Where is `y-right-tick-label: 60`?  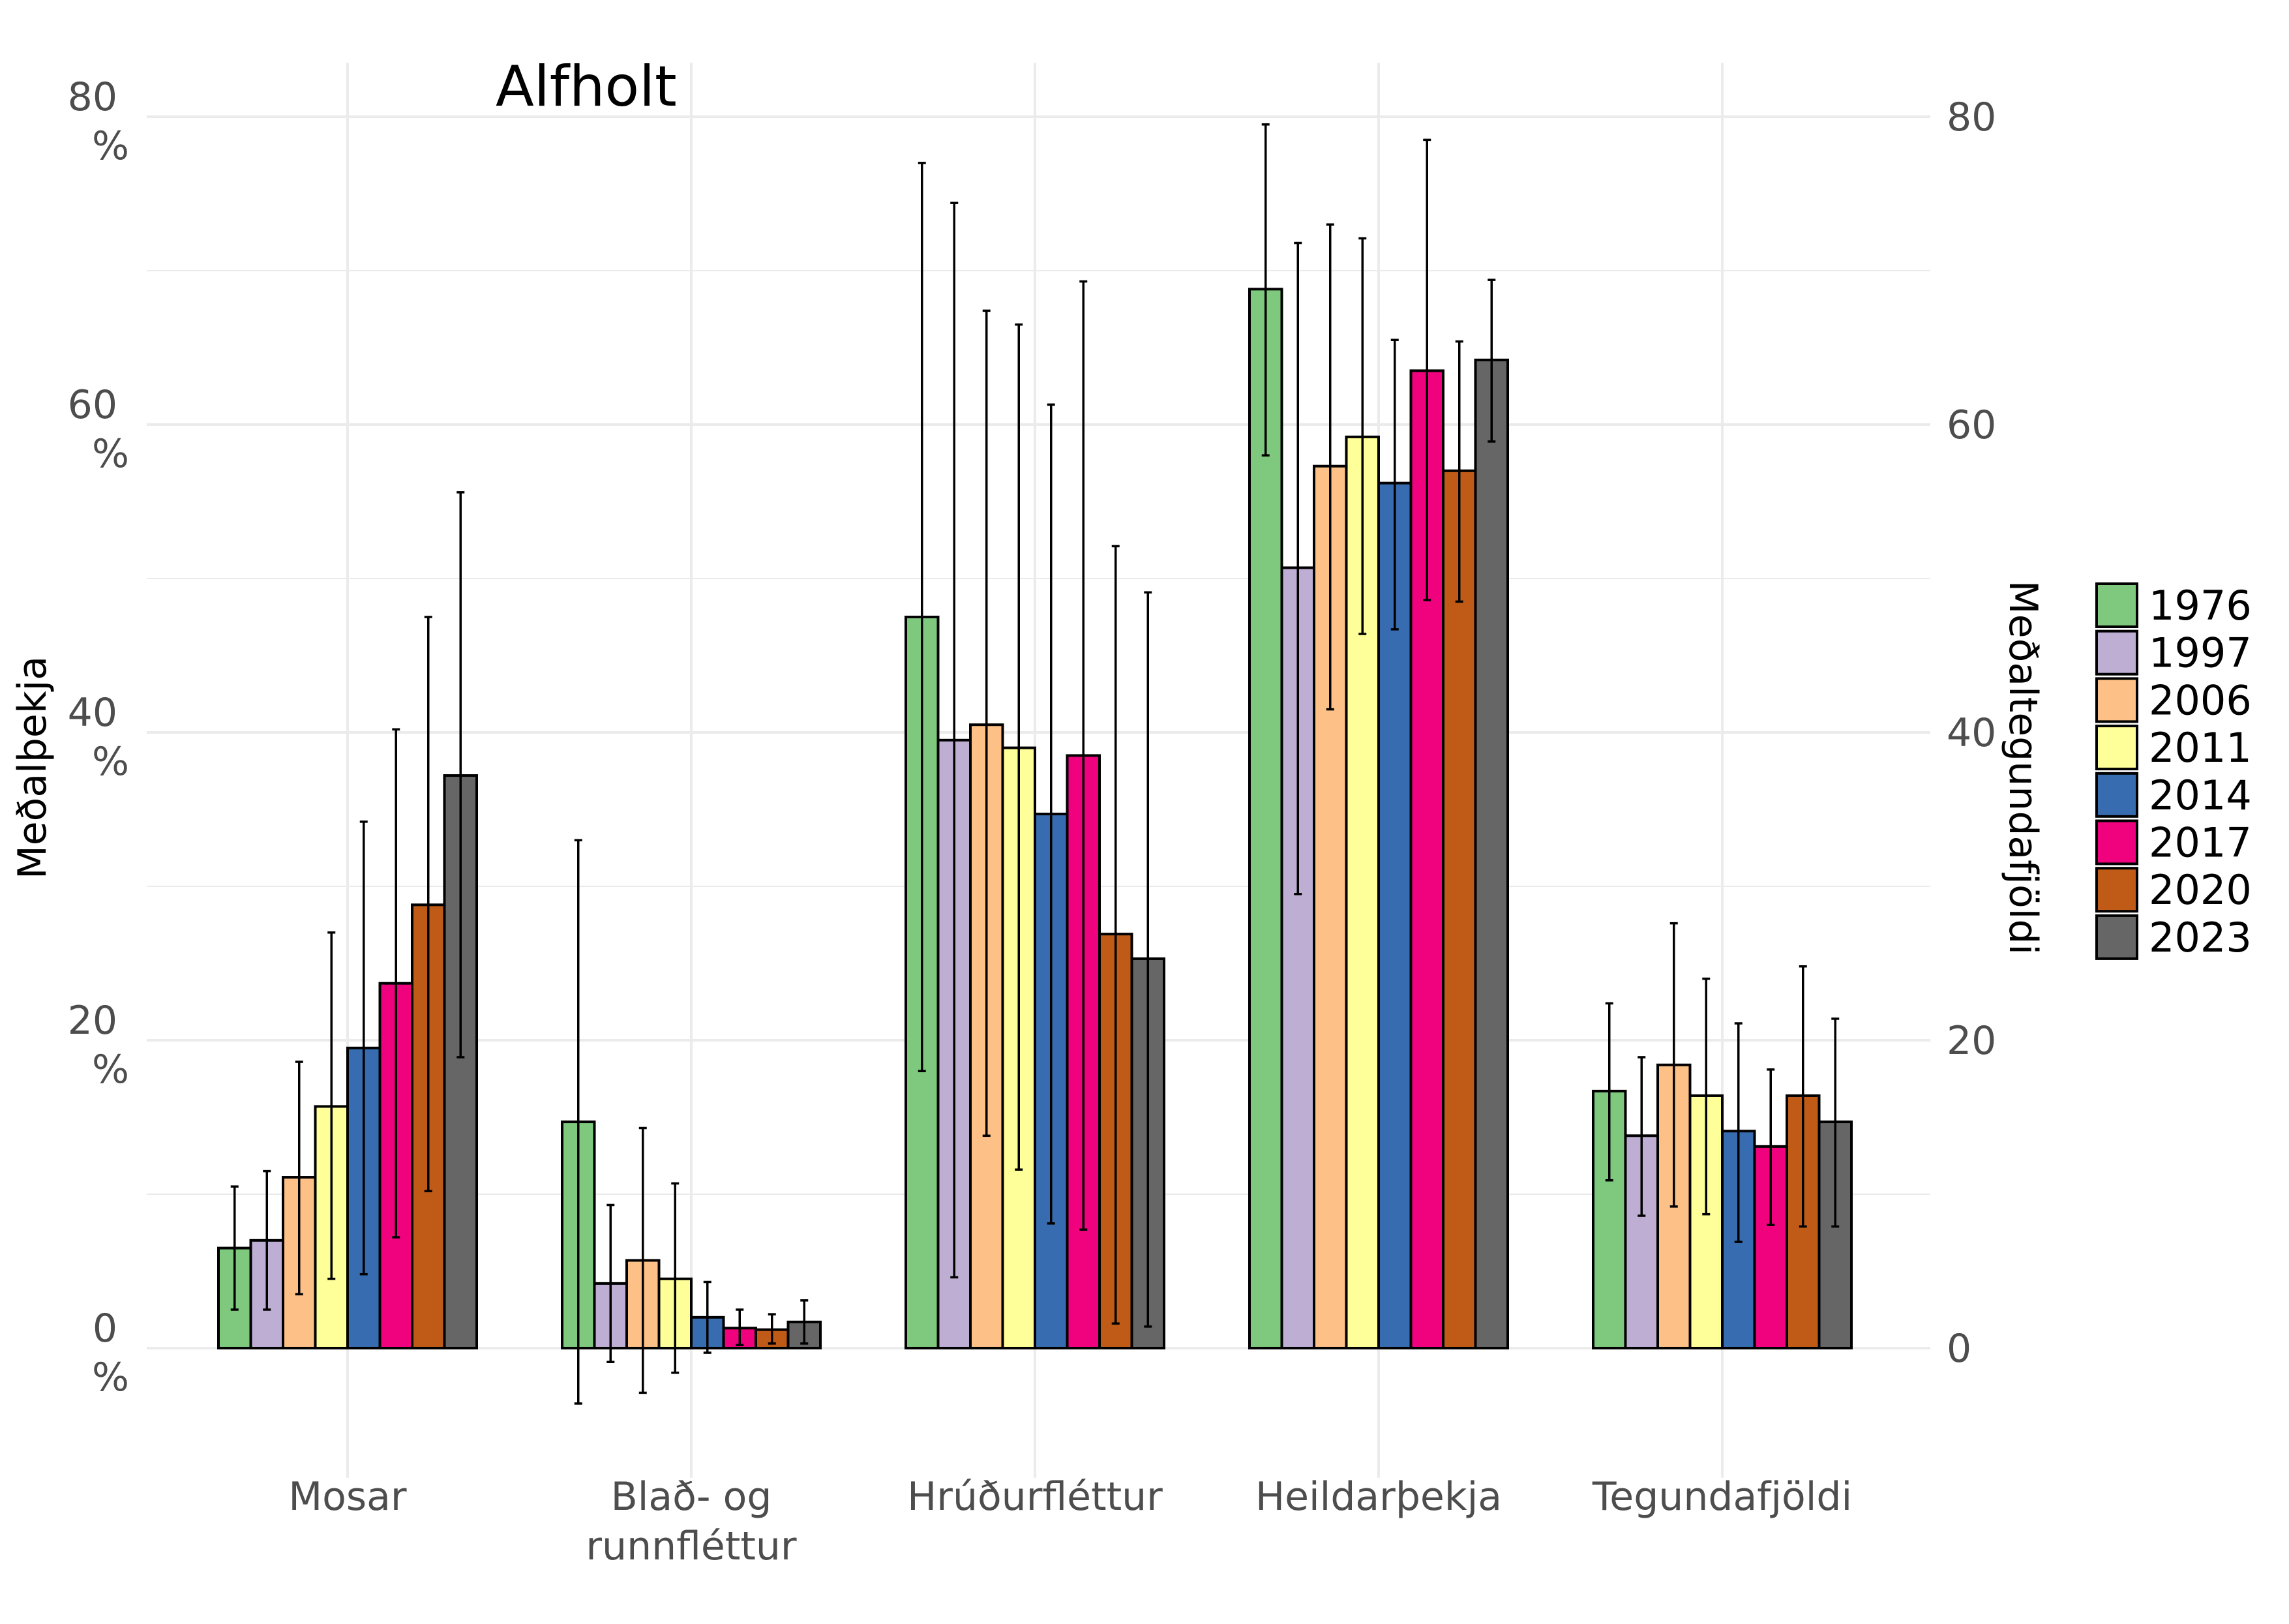
y-right-tick-label: 60 is located at coordinates (1971, 425).